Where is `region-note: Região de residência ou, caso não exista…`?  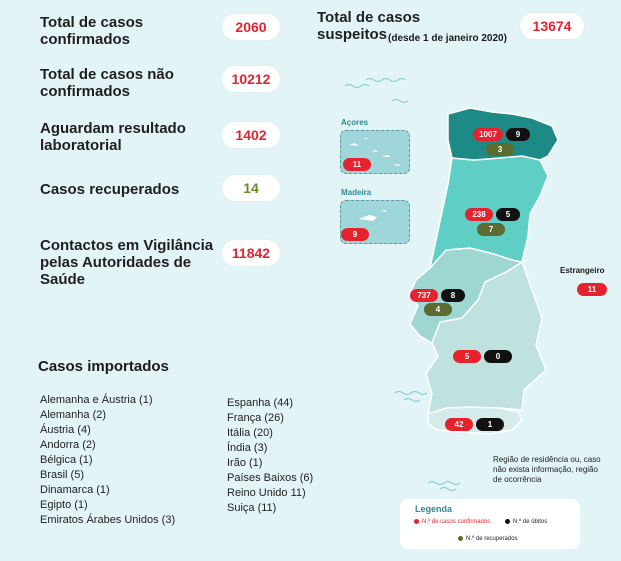 region-note: Região de residência ou, caso não exista… is located at coordinates (547, 469).